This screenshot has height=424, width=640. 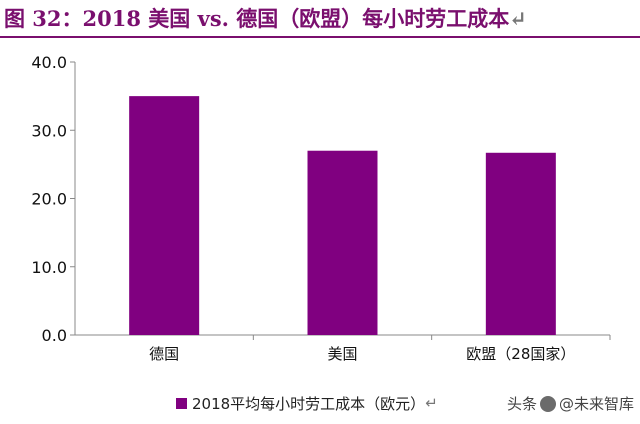 What do you see at coordinates (547, 403) in the screenshot?
I see `wechat-icon` at bounding box center [547, 403].